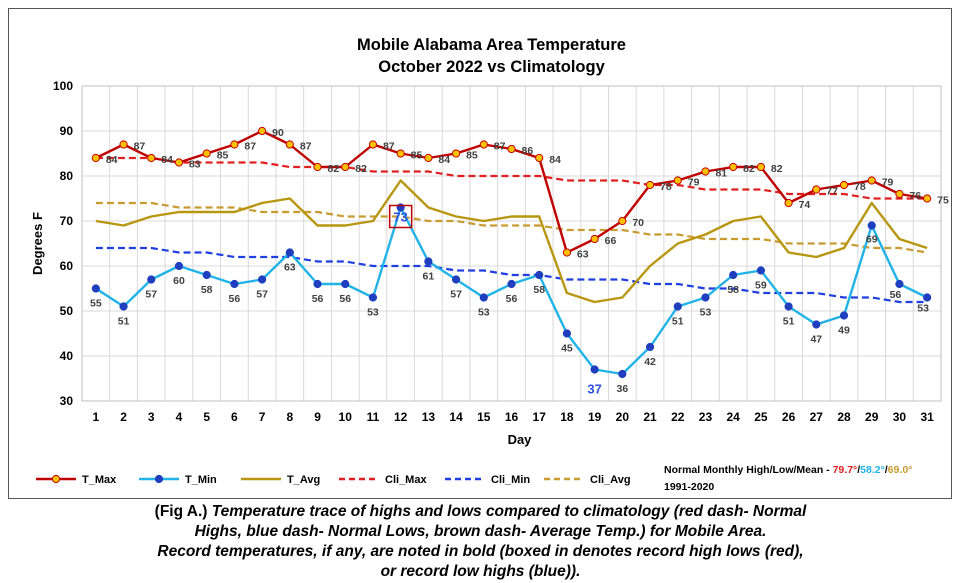 The width and height of the screenshot is (961, 583). Describe the element at coordinates (37, 243) in the screenshot. I see `y-axis-title: Degrees F` at that location.